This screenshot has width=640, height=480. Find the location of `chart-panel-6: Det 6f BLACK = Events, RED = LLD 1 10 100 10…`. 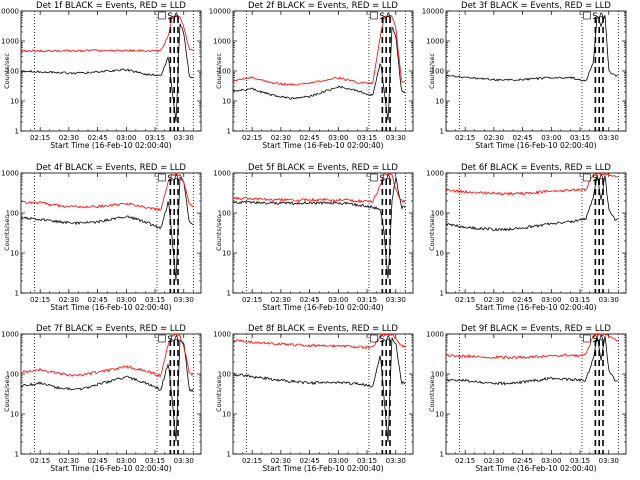

chart-panel-6: Det 6f BLACK = Events, RED = LLD 1 10 100 10… is located at coordinates (526, 237).